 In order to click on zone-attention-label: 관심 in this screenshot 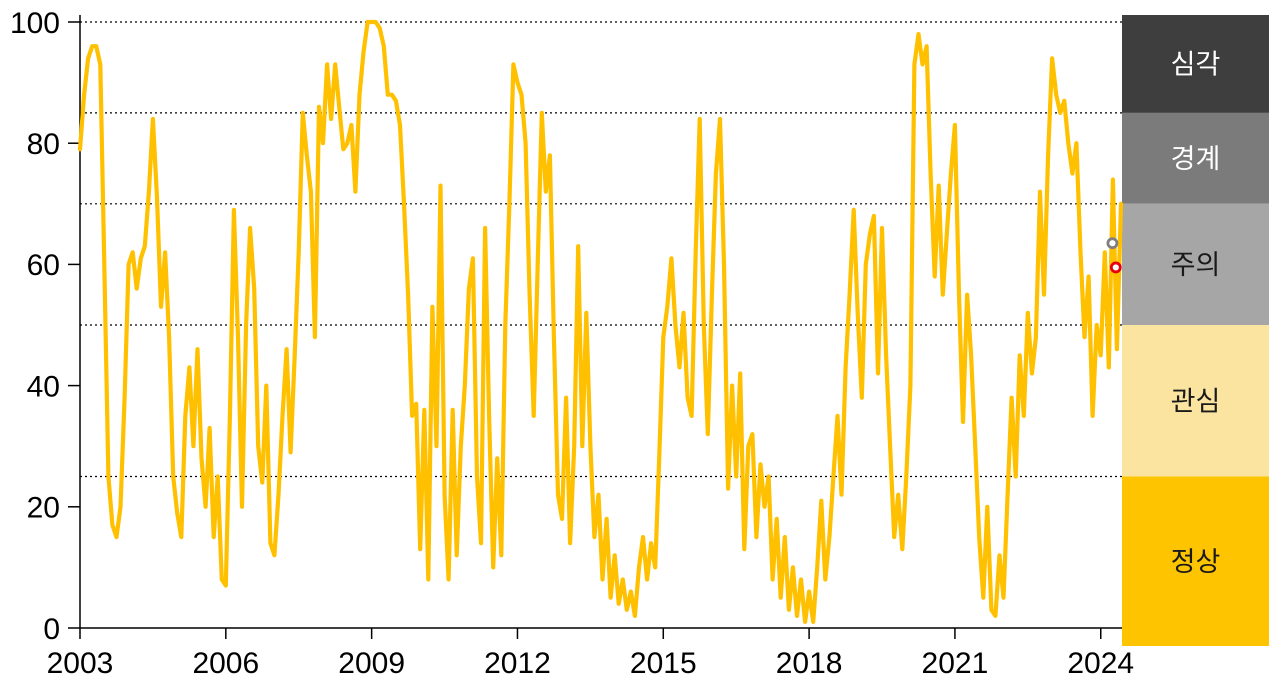, I will do `click(1196, 401)`.